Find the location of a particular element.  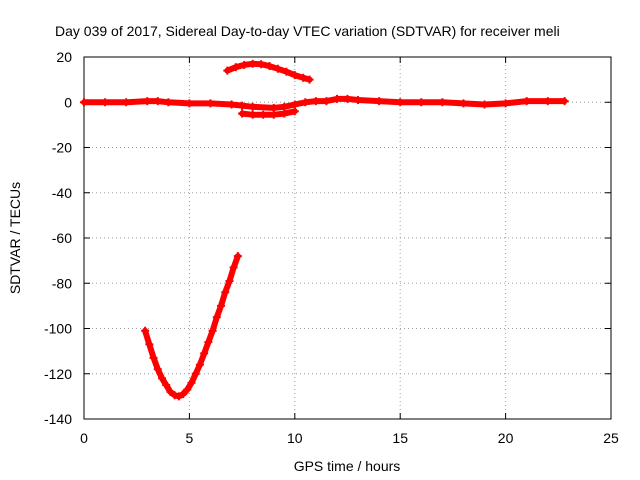

y-tick-label: -20 is located at coordinates (62, 148).